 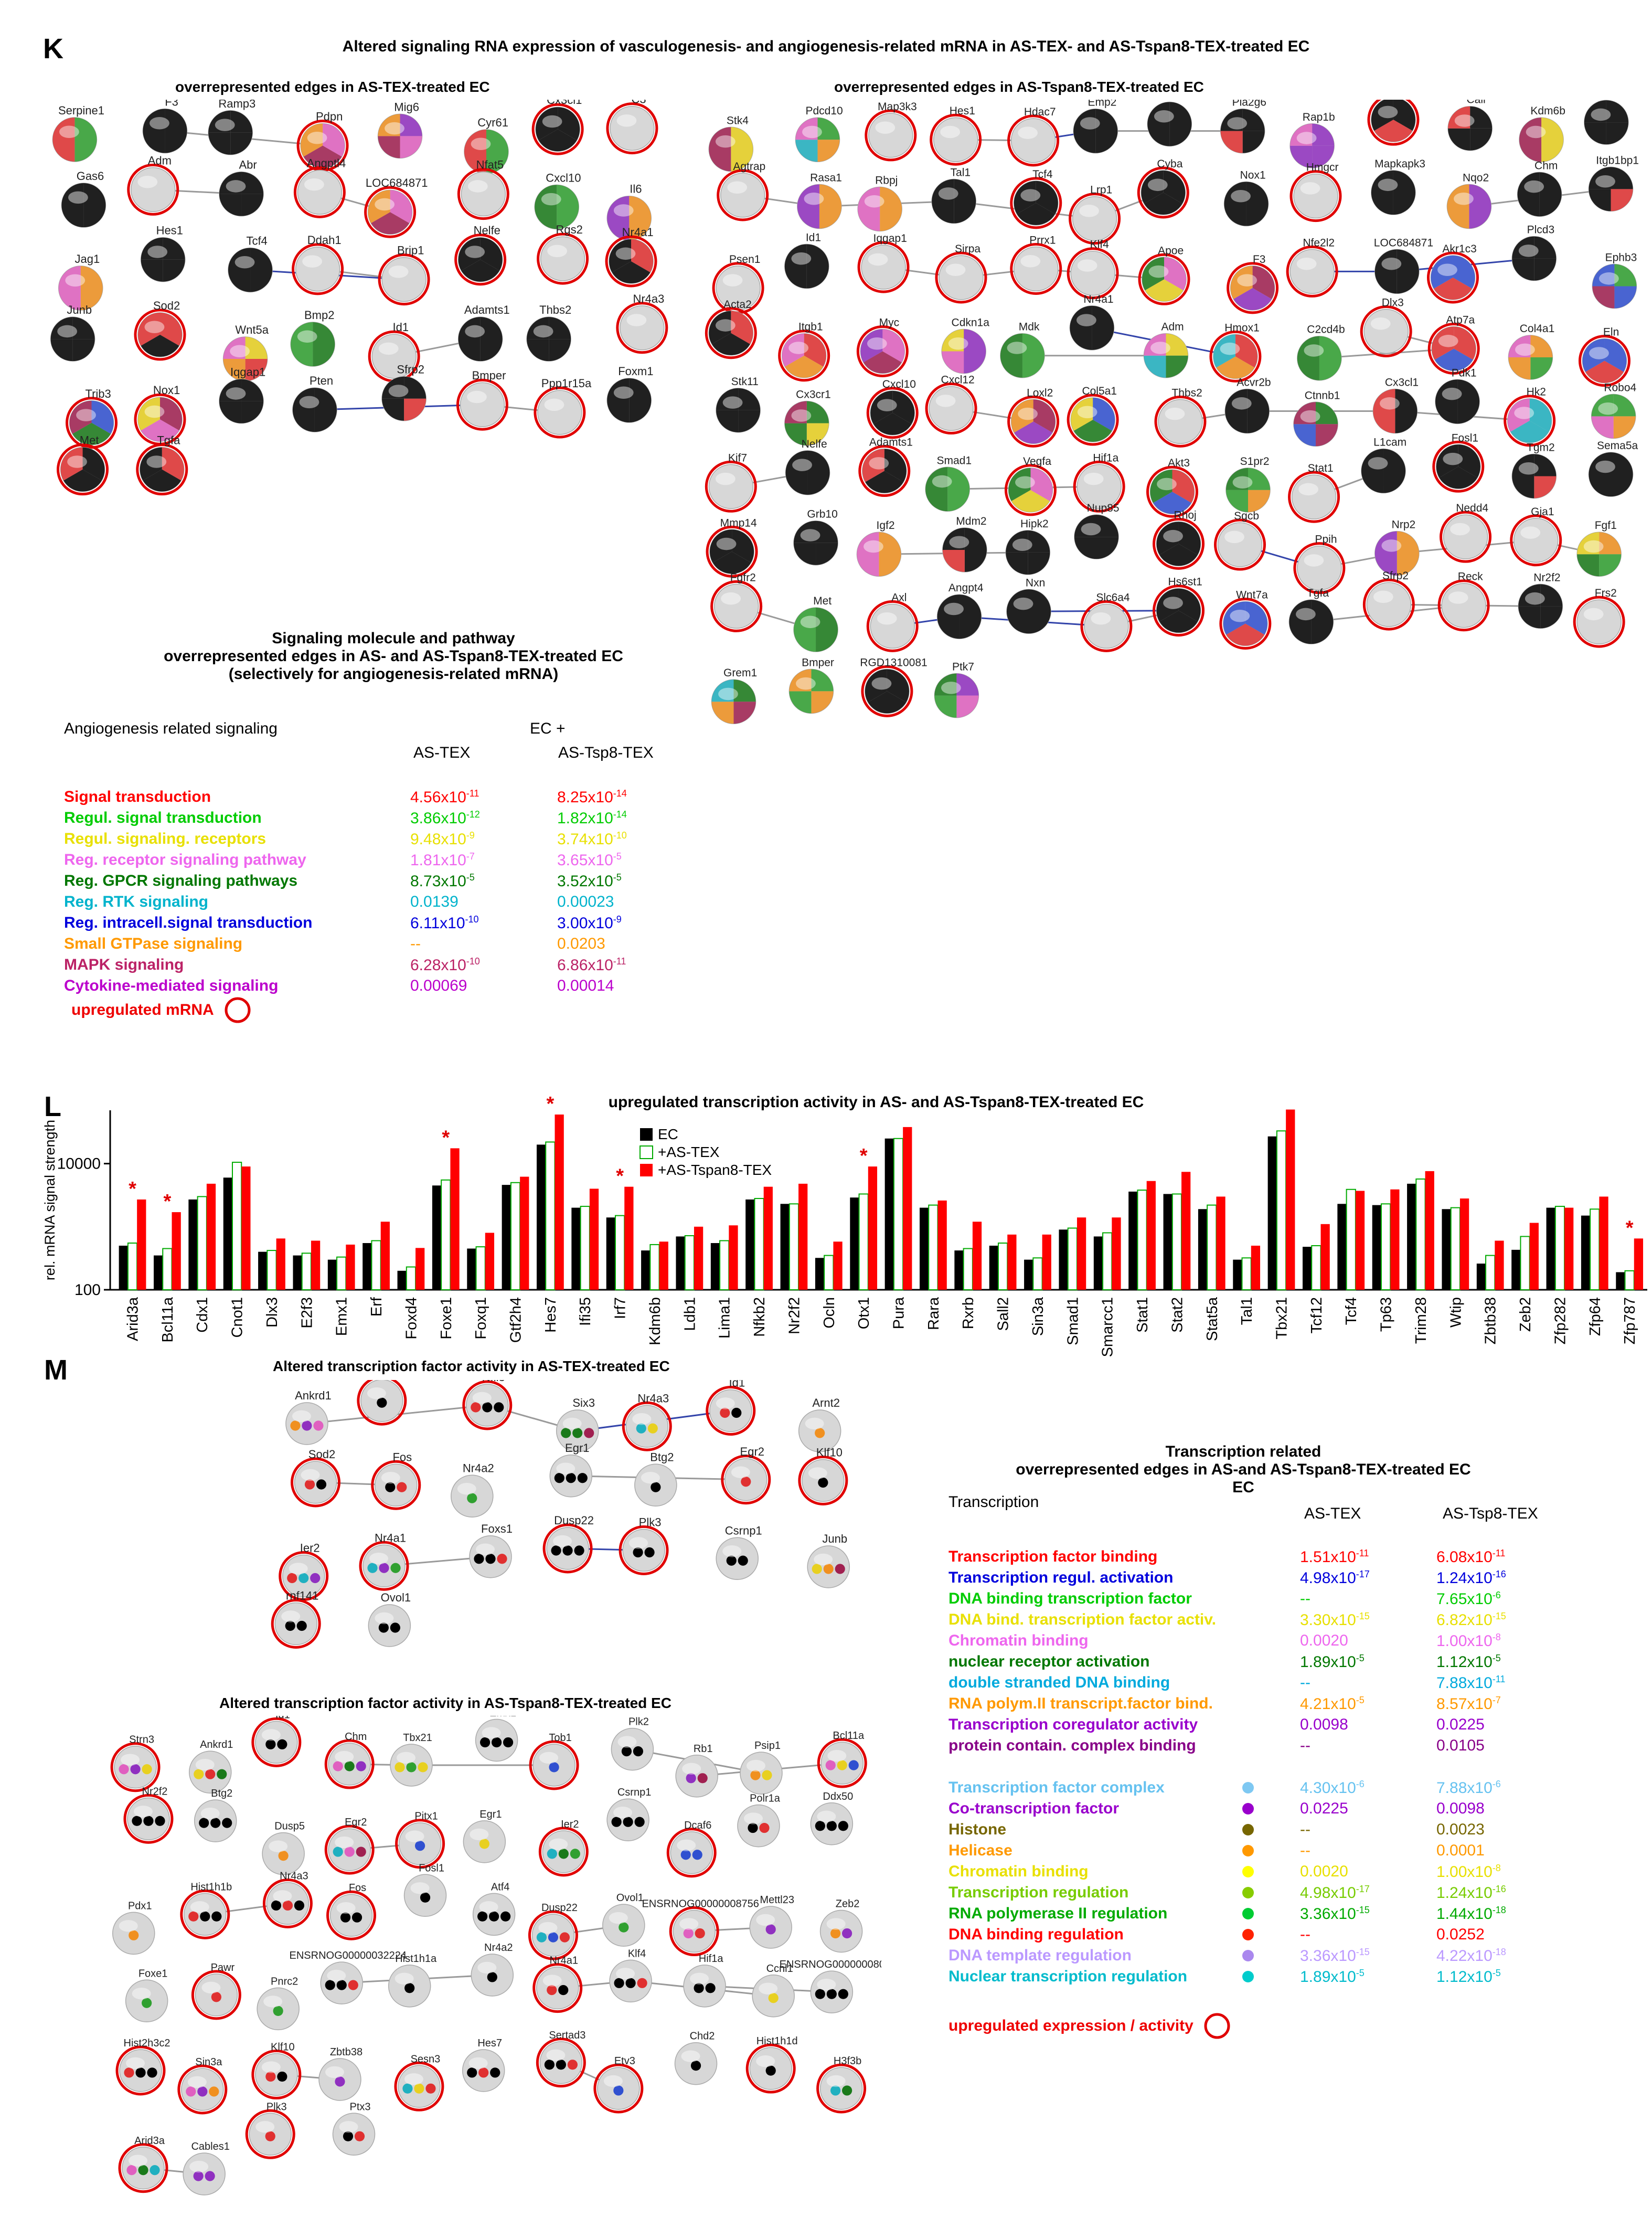 I want to click on gene-node: Abr, so click(x=242, y=188).